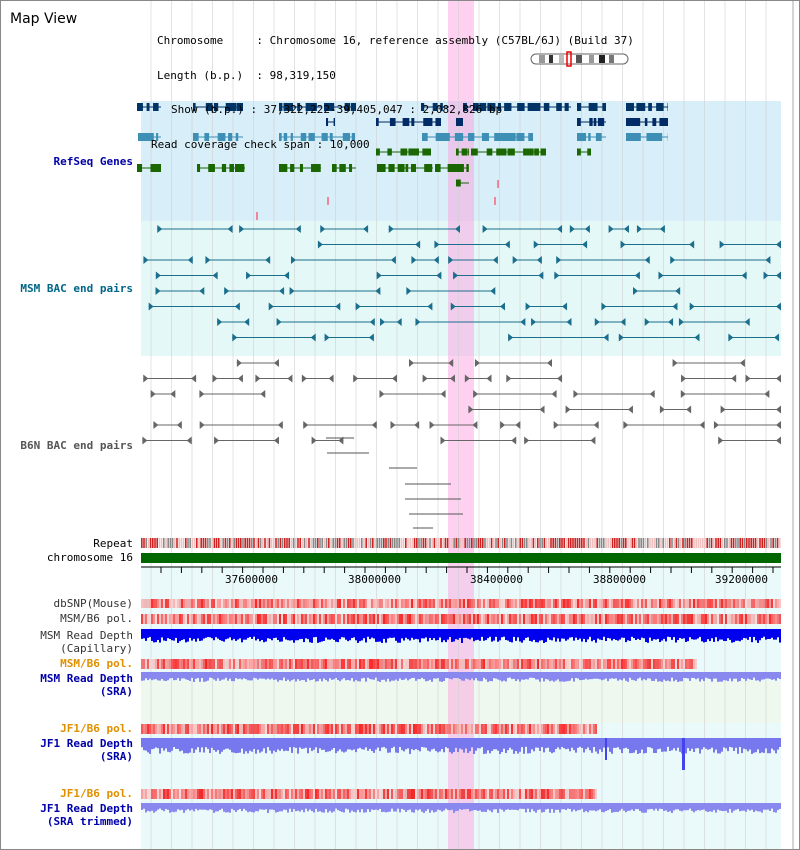 This screenshot has height=850, width=800. Describe the element at coordinates (76, 445) in the screenshot. I see `track-label-b6n-bac: B6N BAC end pairs` at that location.